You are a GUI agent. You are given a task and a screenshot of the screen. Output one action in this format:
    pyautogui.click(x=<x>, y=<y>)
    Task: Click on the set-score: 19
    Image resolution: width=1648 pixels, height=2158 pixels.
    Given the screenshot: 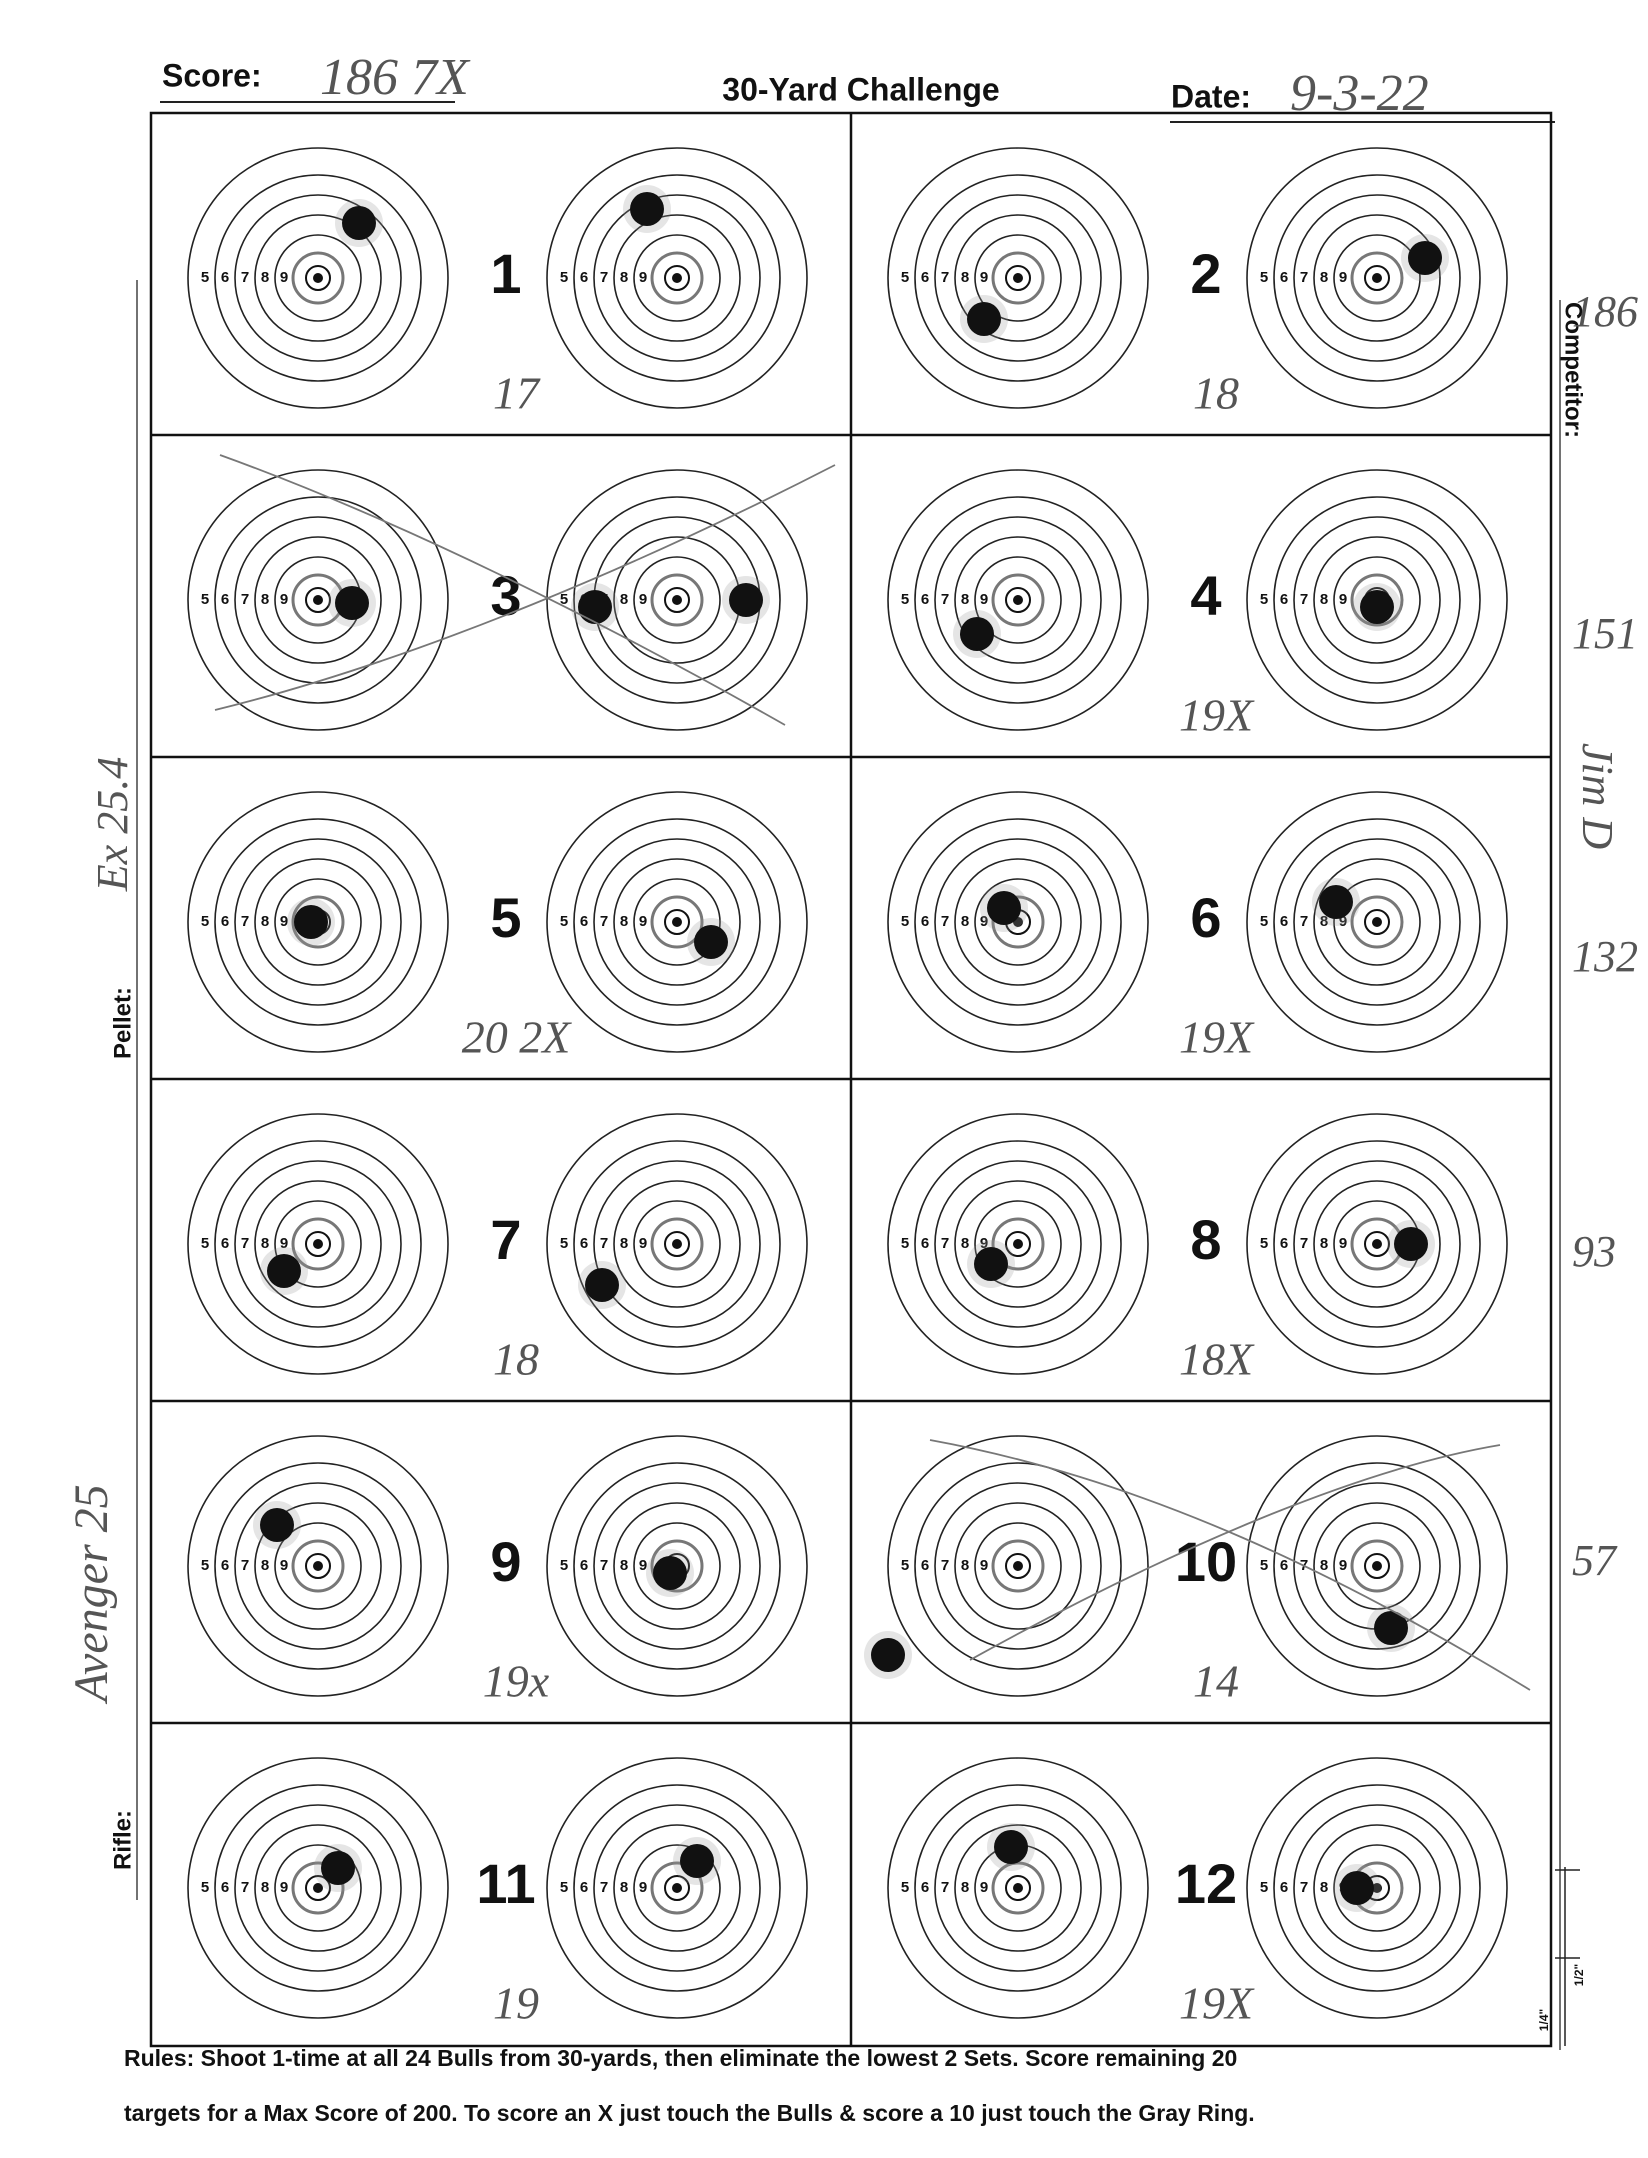 What is the action you would take?
    pyautogui.click(x=516, y=2003)
    